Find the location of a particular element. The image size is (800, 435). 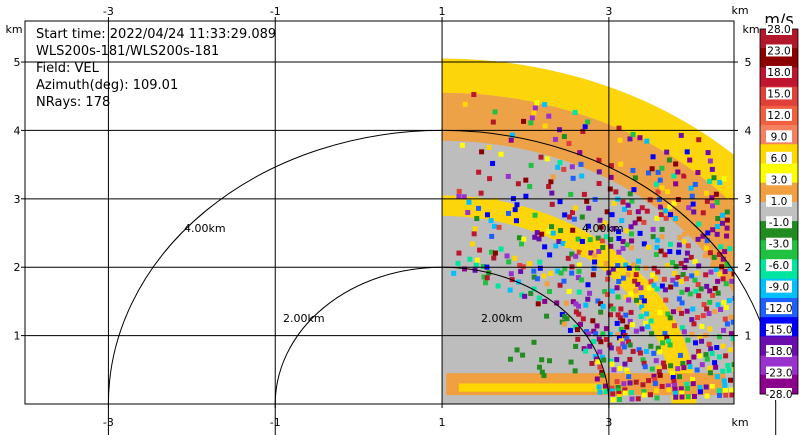

y-unit-left: km is located at coordinates (13, 29).